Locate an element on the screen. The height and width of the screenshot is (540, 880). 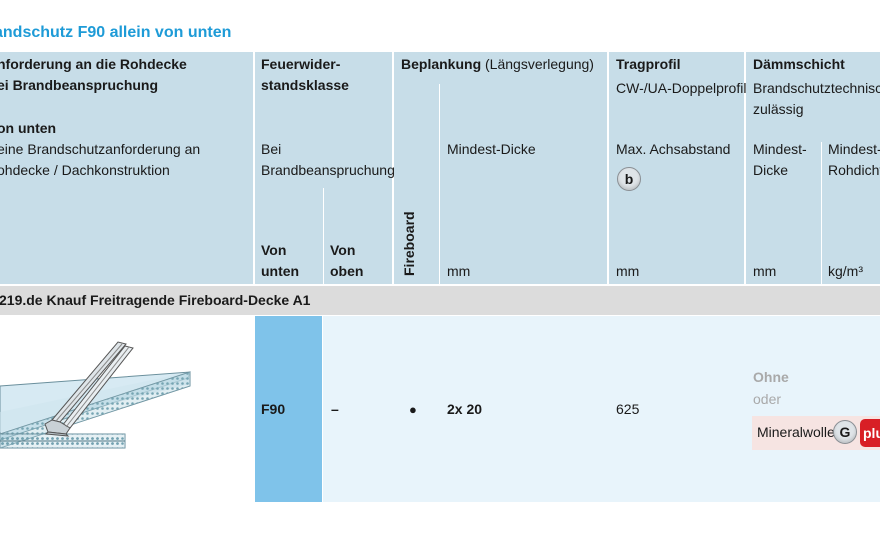
profile-unit: mm is located at coordinates (628, 271).